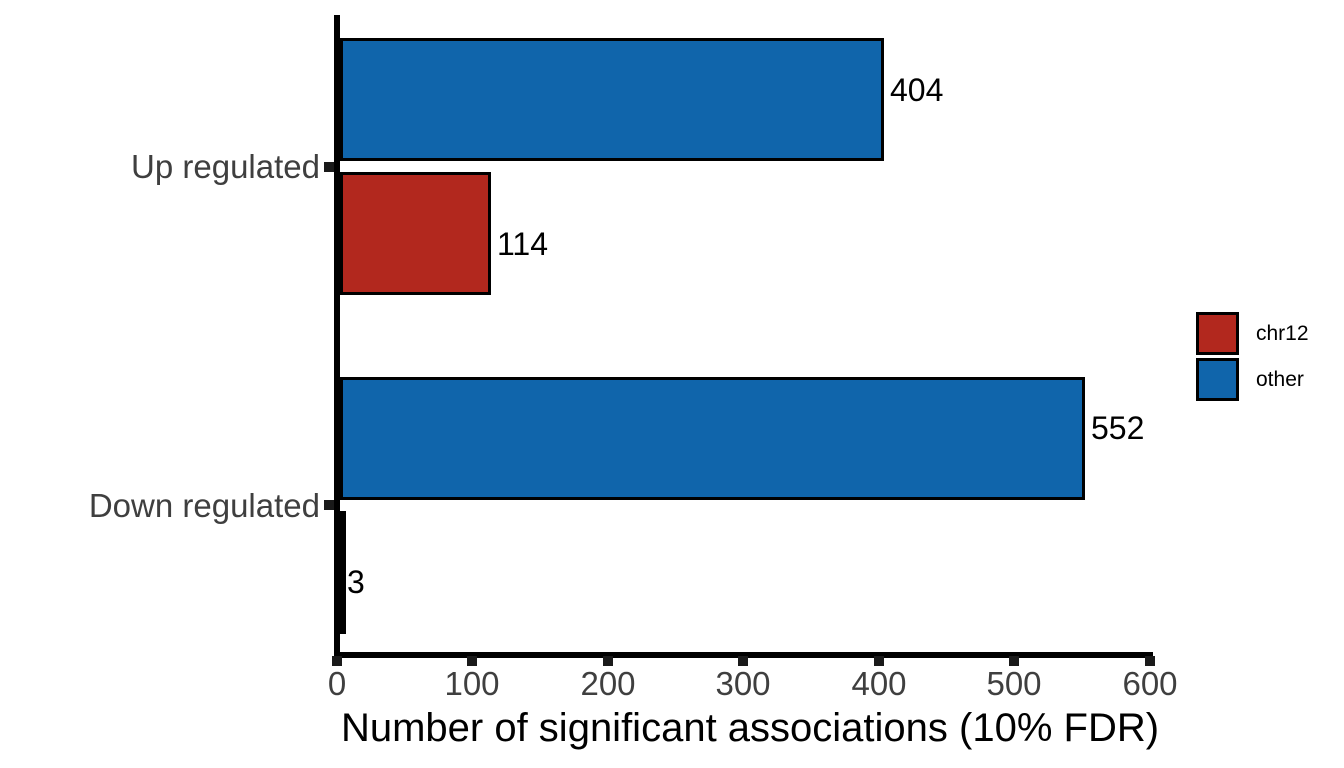 The height and width of the screenshot is (768, 1344). Describe the element at coordinates (712, 438) in the screenshot. I see `bar-down-regulated-other` at that location.